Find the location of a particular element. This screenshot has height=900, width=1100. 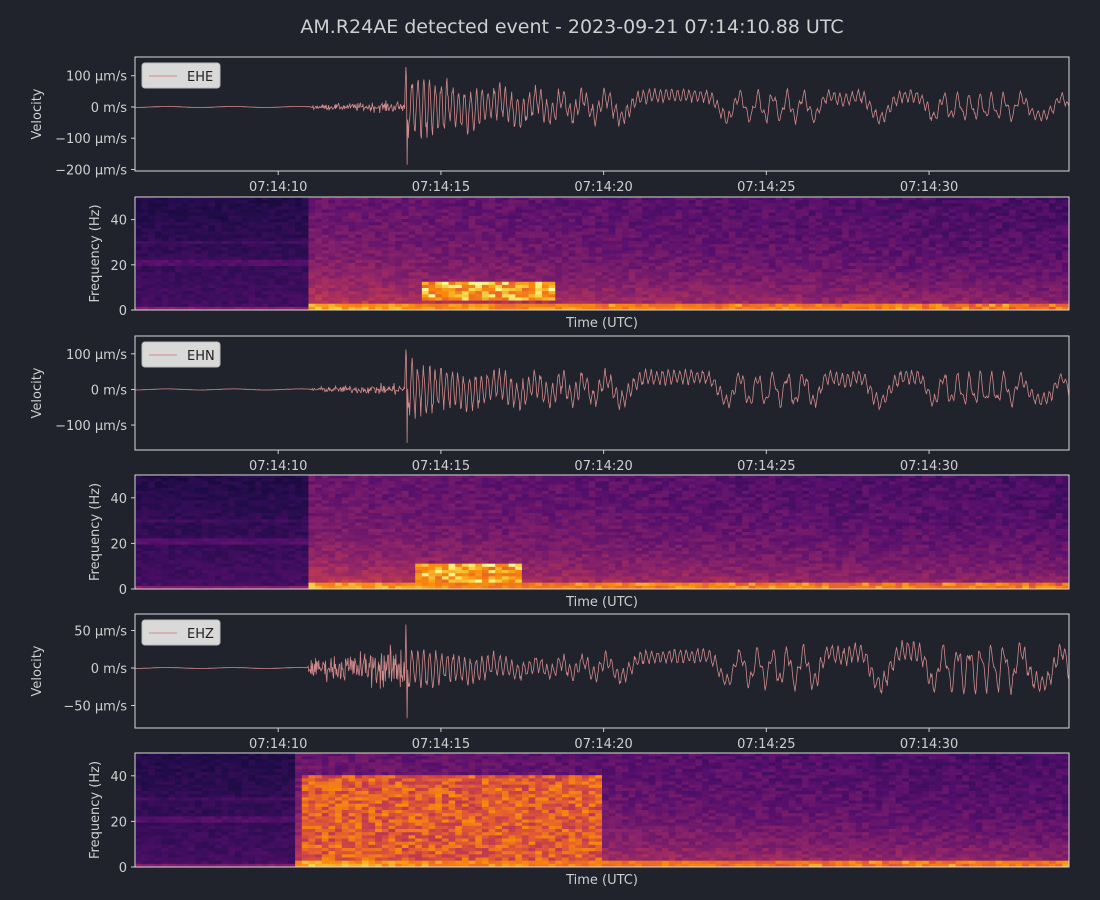

legend: EHE is located at coordinates (181, 75).